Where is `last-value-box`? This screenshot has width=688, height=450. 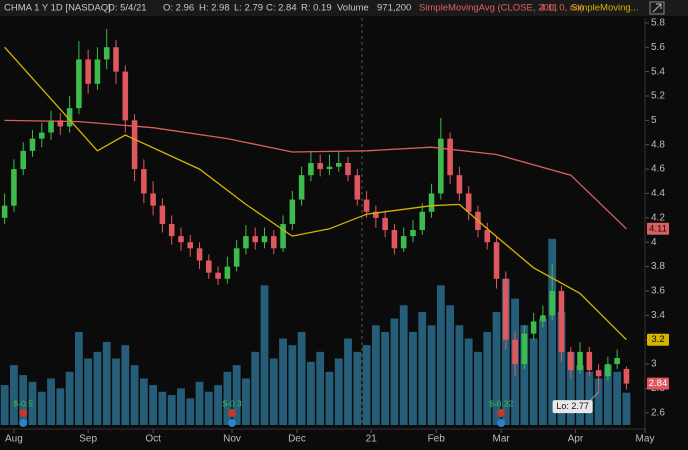 last-value-box is located at coordinates (658, 228).